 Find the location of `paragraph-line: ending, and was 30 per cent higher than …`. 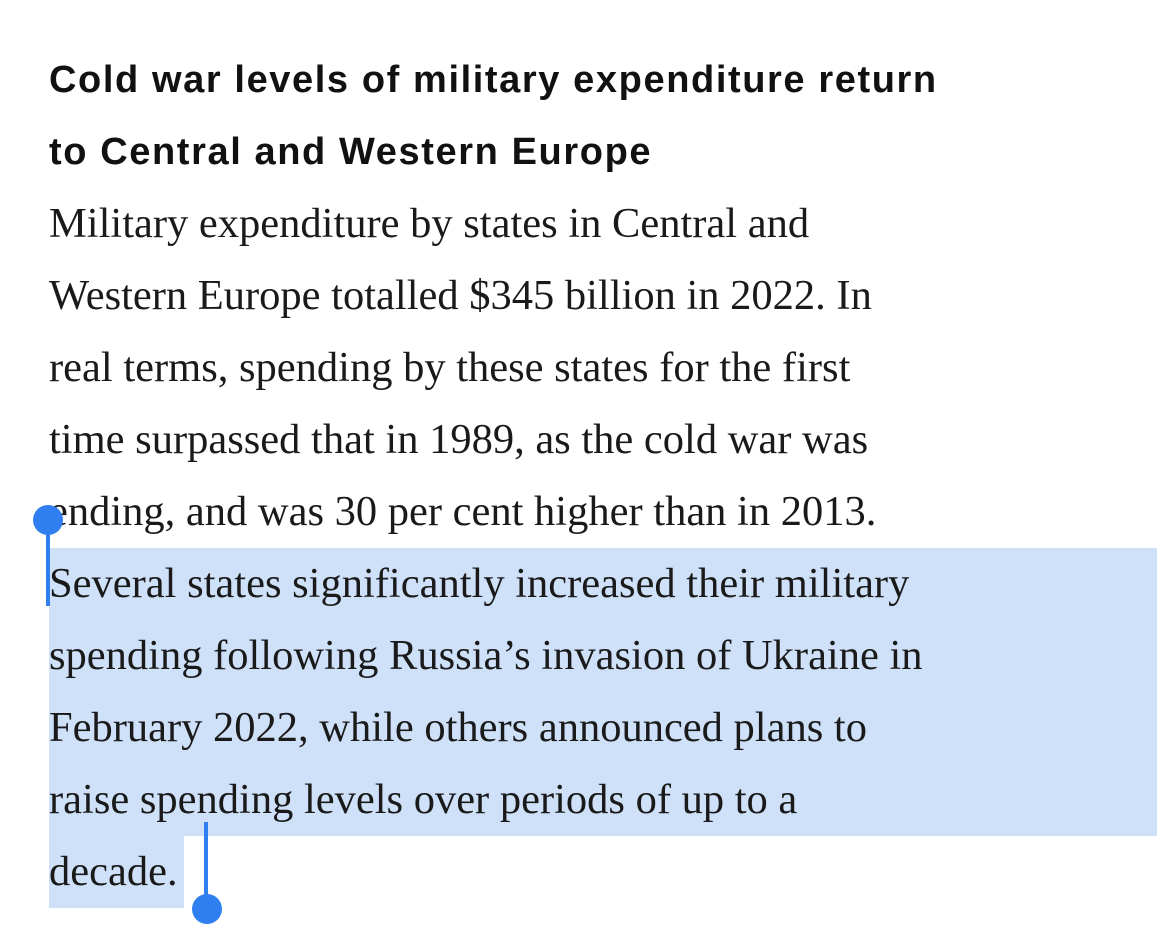

paragraph-line: ending, and was 30 per cent higher than … is located at coordinates (463, 511).